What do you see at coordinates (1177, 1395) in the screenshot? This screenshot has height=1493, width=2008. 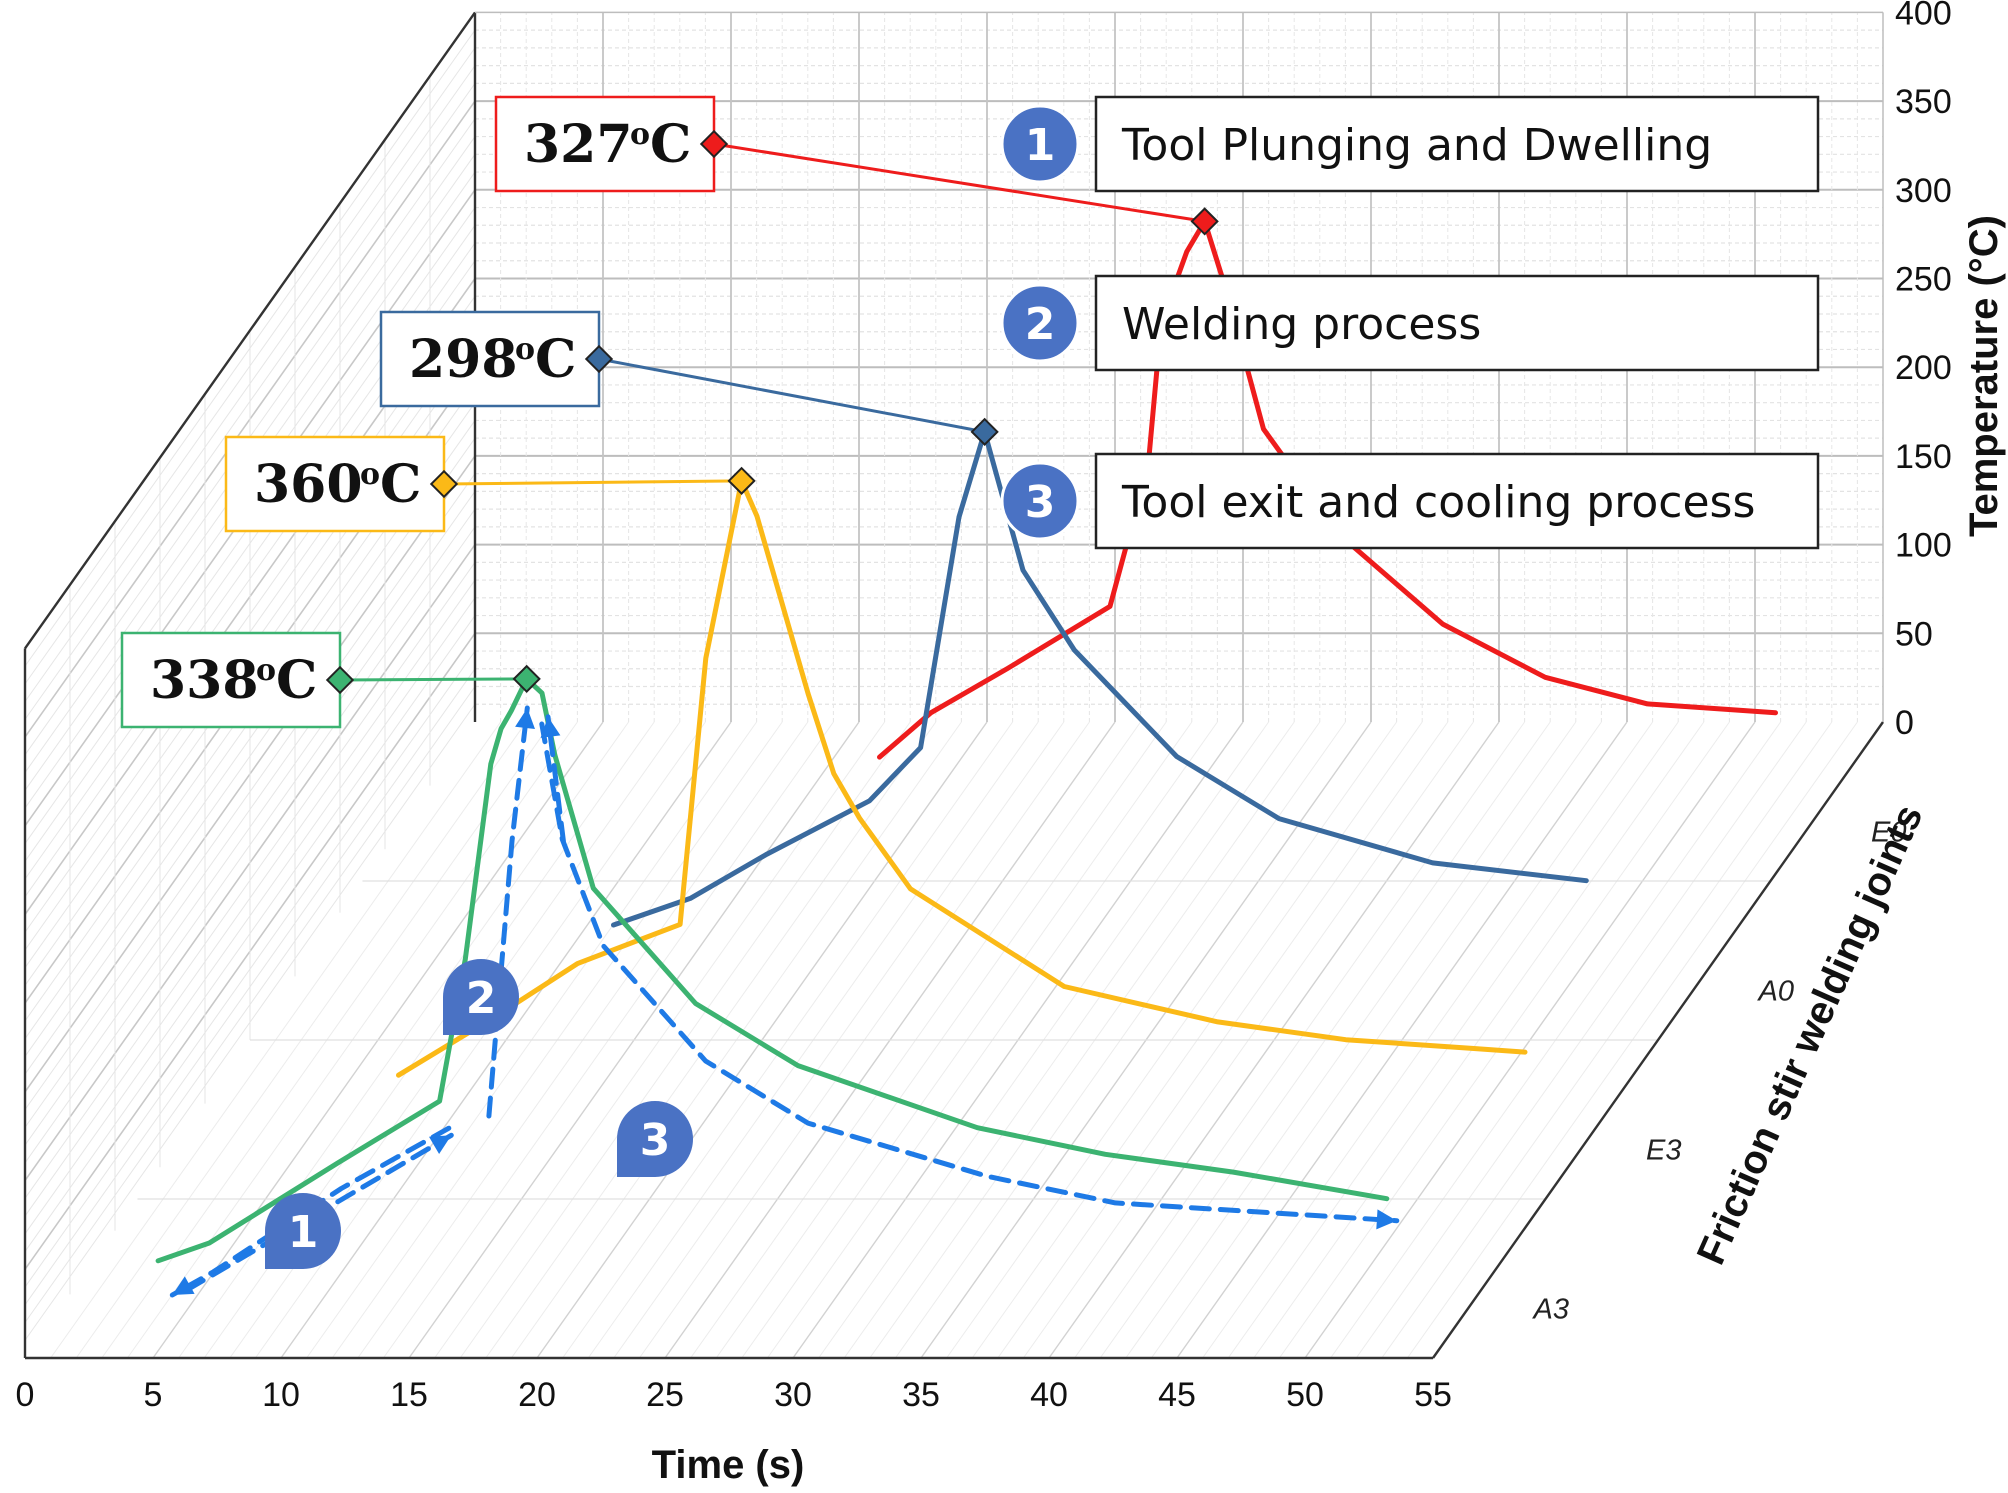 I see `x-tick-label: 45` at bounding box center [1177, 1395].